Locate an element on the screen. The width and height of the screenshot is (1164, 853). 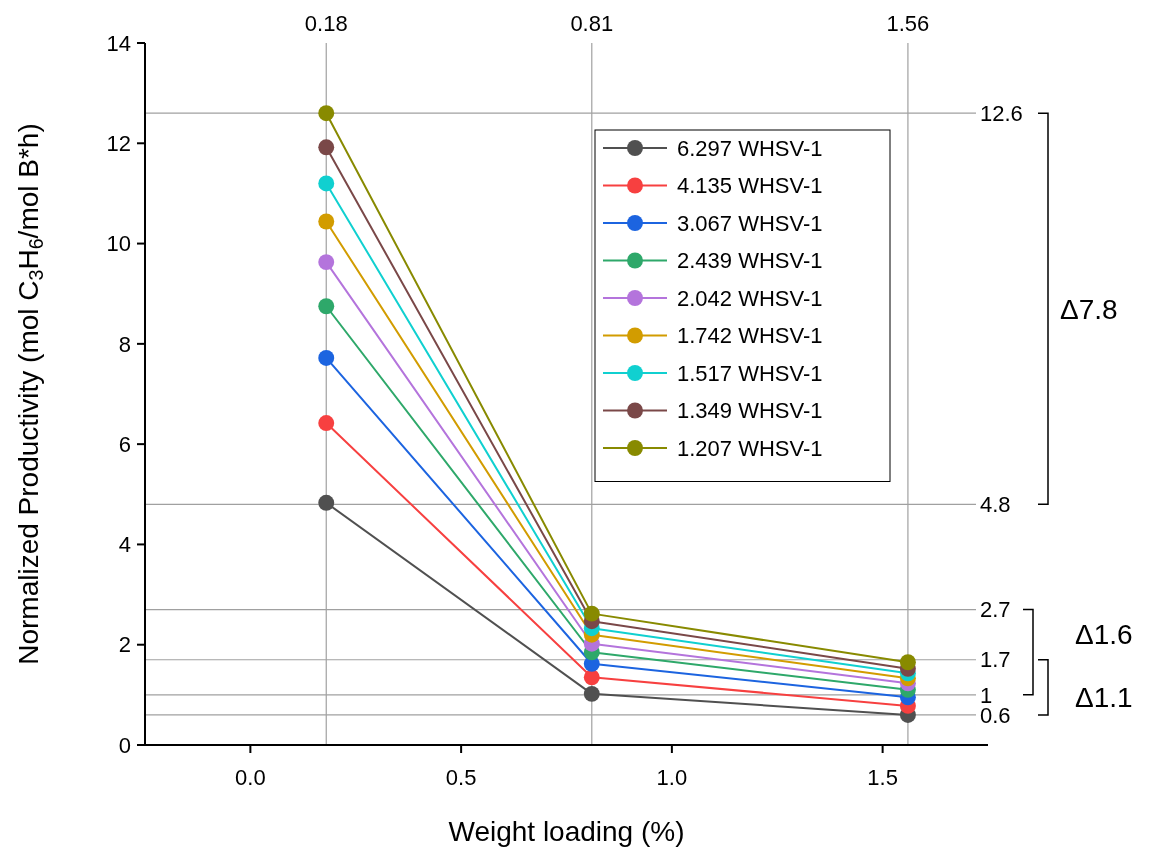
legend-label: 1.207 WHSV-1 is located at coordinates (750, 448).